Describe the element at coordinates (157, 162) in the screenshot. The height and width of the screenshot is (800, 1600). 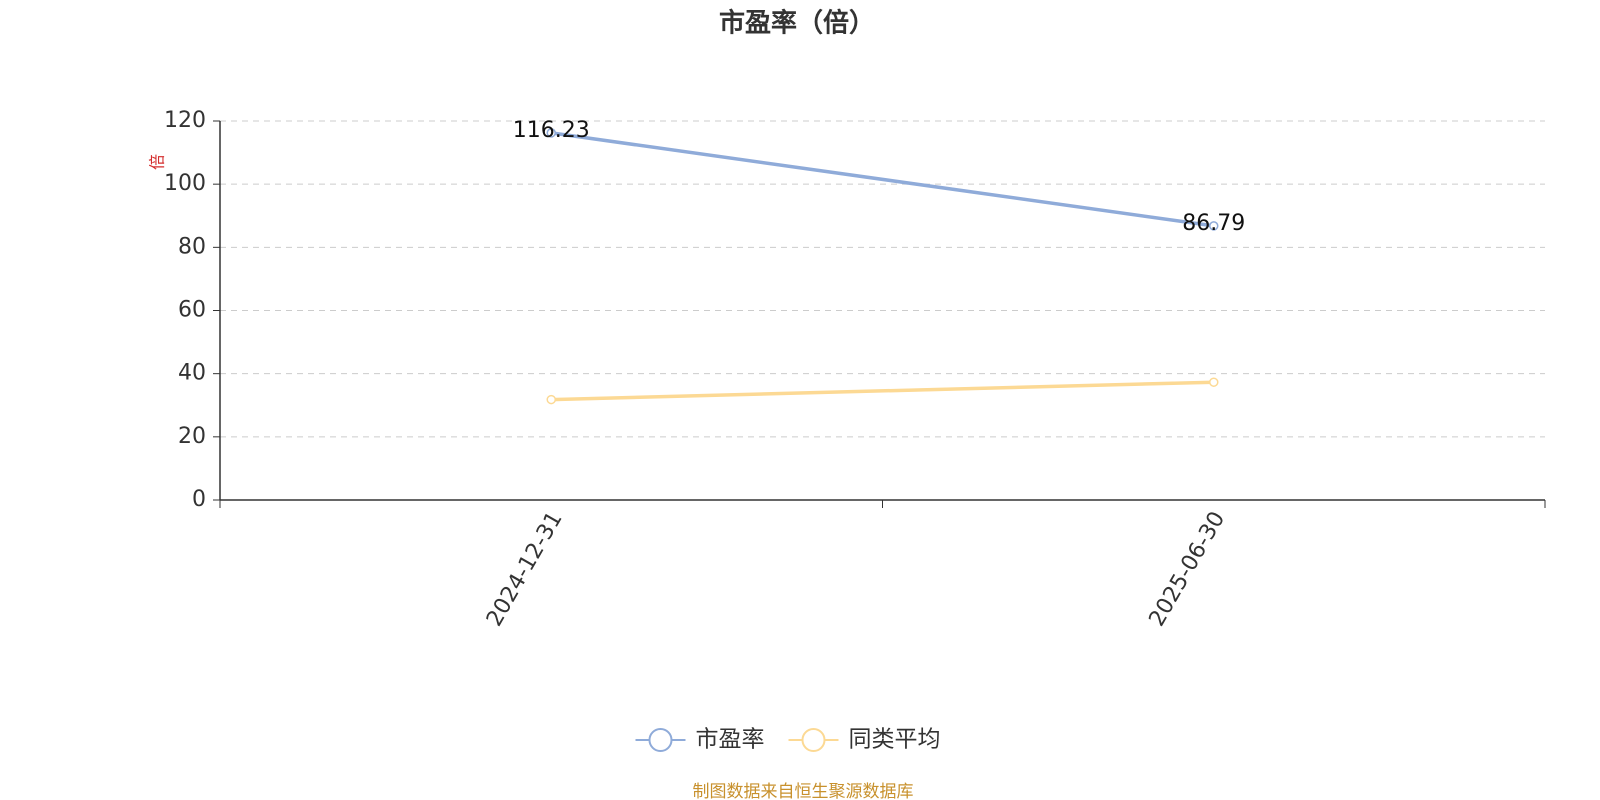
I see `y-axis-label: 倍` at that location.